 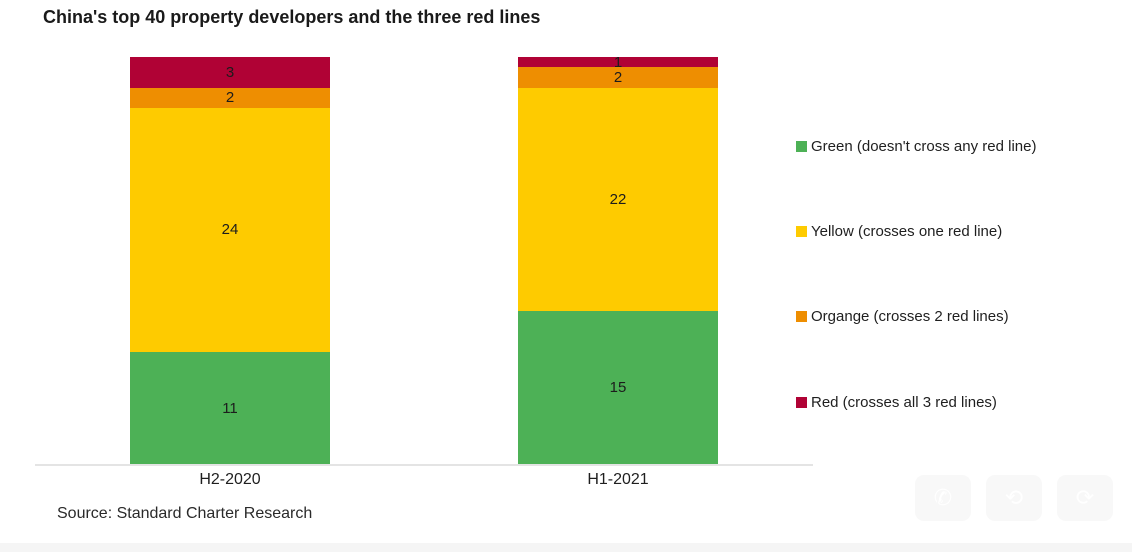 I want to click on legend-label: Yellow (crosses one red line), so click(x=907, y=231).